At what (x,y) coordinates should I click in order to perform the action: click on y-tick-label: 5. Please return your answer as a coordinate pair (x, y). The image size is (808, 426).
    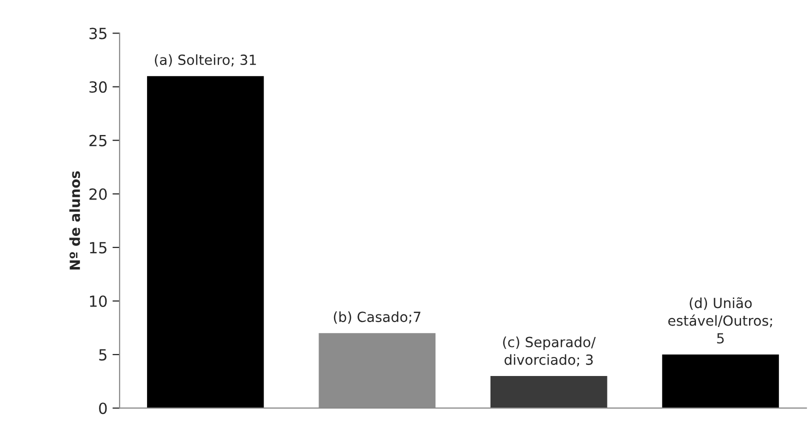
    Looking at the image, I should click on (102, 355).